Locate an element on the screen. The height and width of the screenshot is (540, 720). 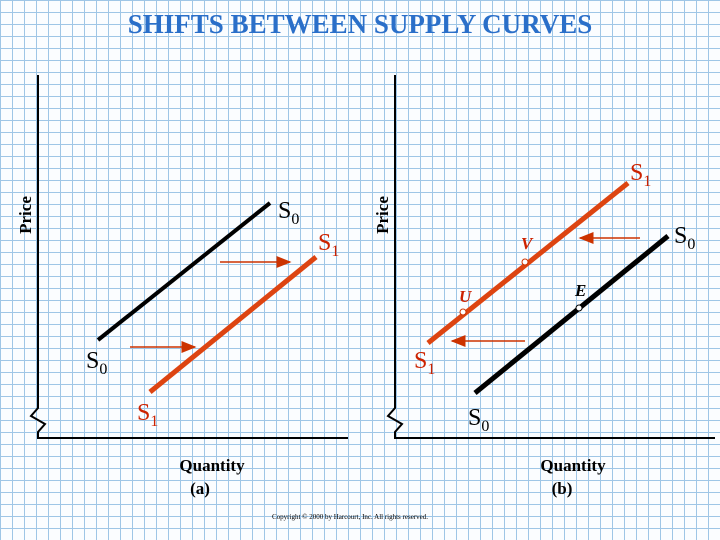
point-label: E is located at coordinates (580, 290).